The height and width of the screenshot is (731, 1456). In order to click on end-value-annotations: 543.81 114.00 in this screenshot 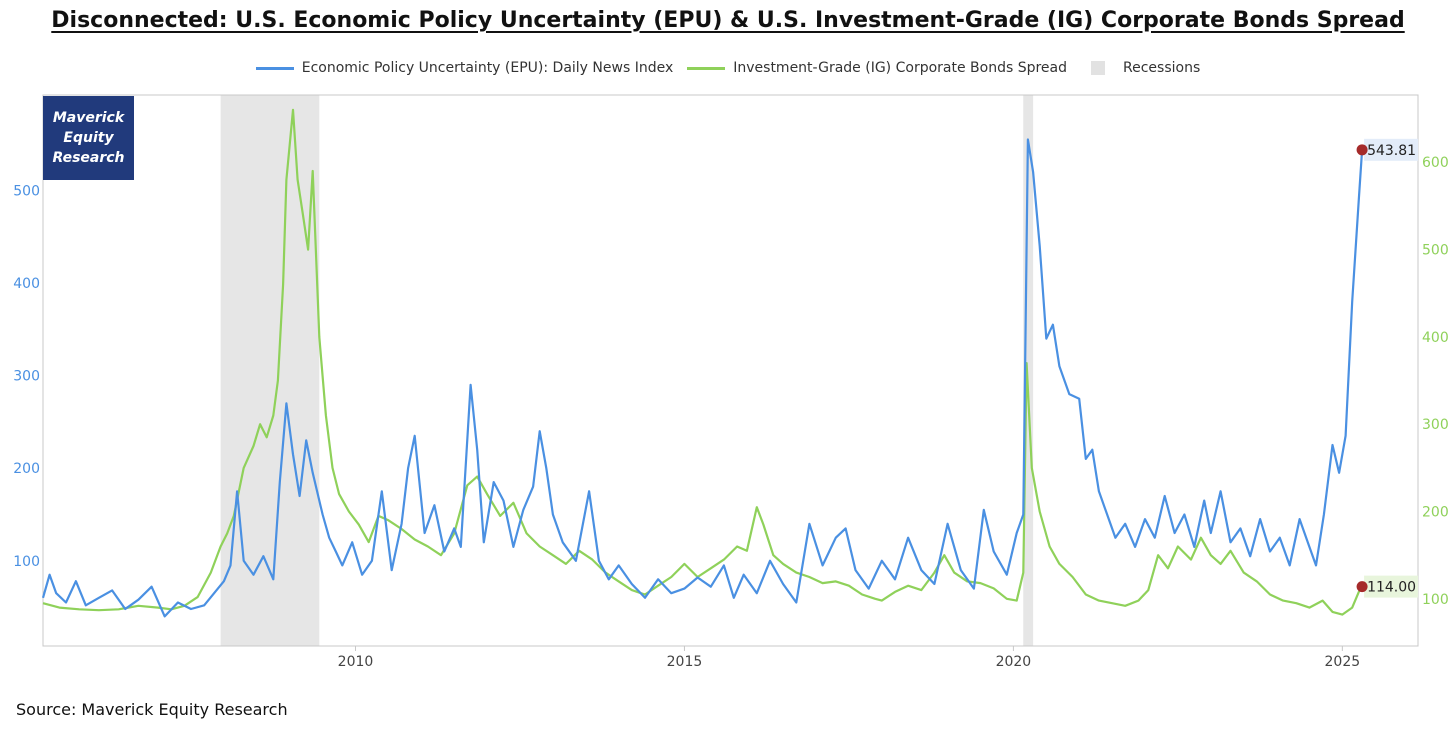, I will do `click(1387, 368)`.